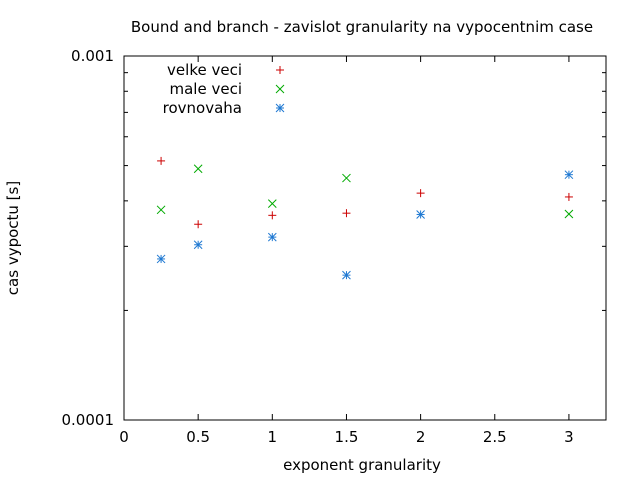  What do you see at coordinates (204, 70) in the screenshot?
I see `legend-label: velke veci` at bounding box center [204, 70].